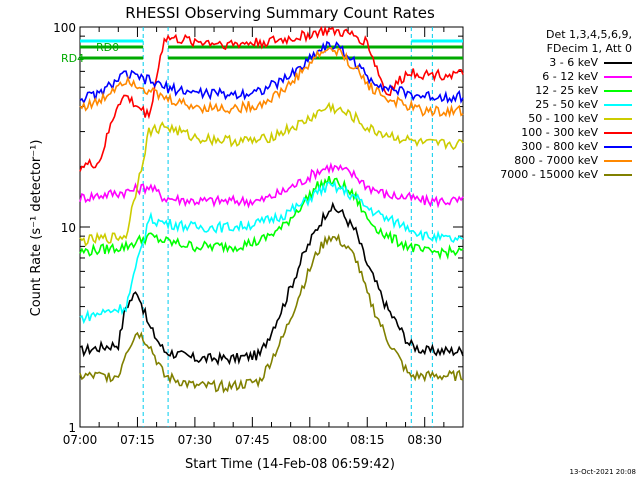 The width and height of the screenshot is (640, 480). What do you see at coordinates (559, 132) in the screenshot?
I see `legend-item-label: 100 - 300 keV` at bounding box center [559, 132].